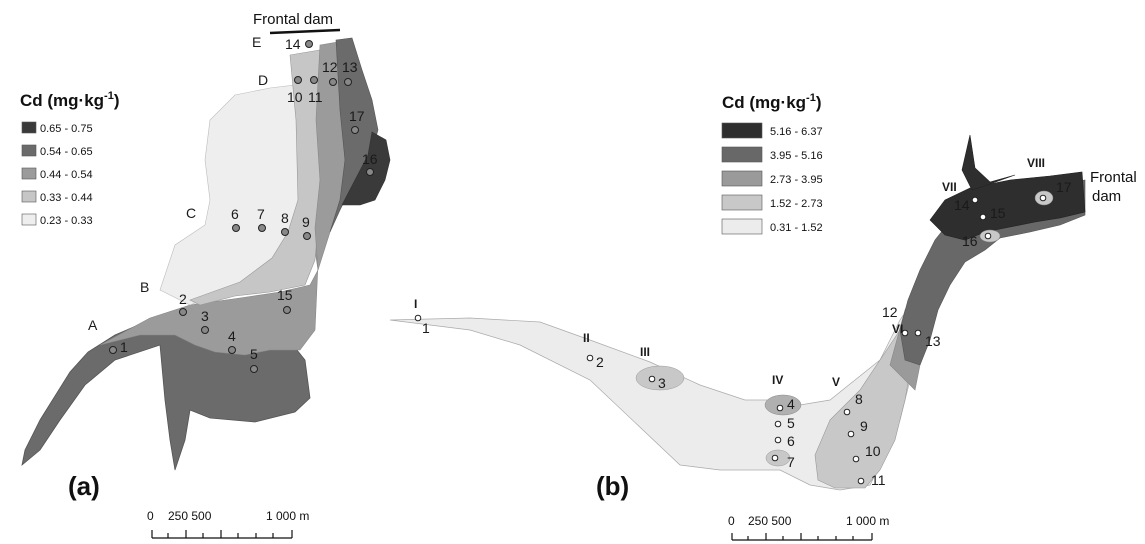 The image size is (1145, 544). Describe the element at coordinates (791, 423) in the screenshot. I see `site-b-5-label: 5` at that location.